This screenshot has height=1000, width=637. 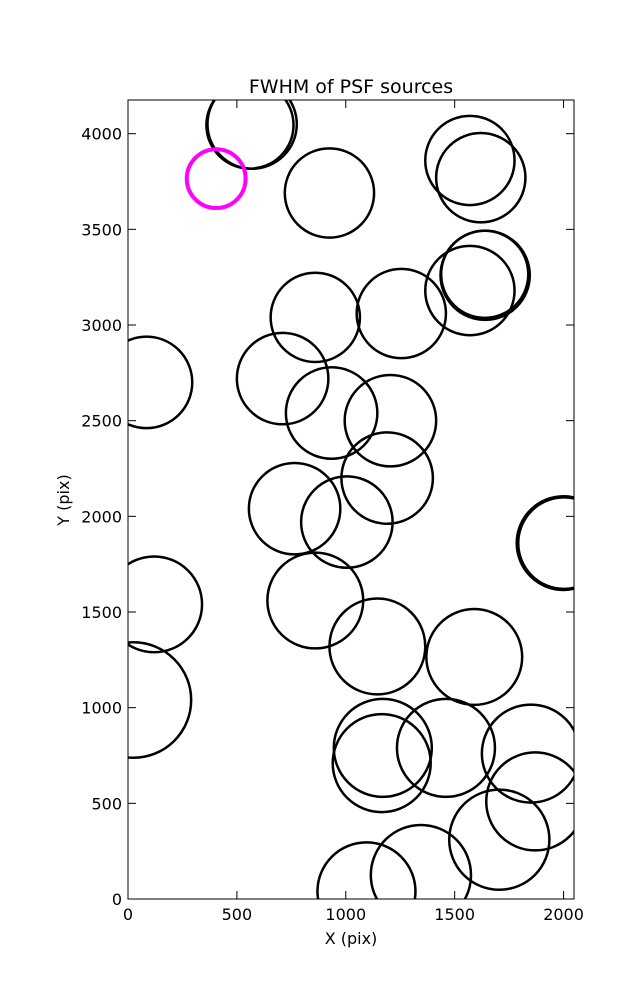 I want to click on y-tick-label: 3000, so click(x=101, y=325).